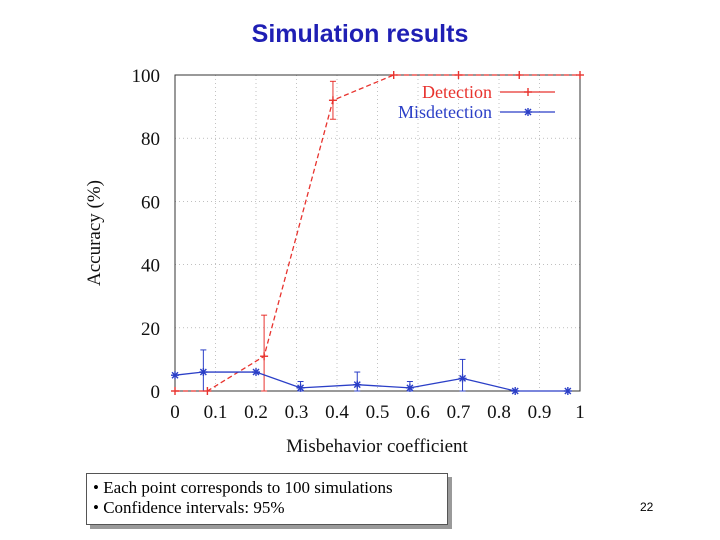 This screenshot has width=720, height=540. Describe the element at coordinates (256, 412) in the screenshot. I see `x-tick-label: 0.2` at that location.